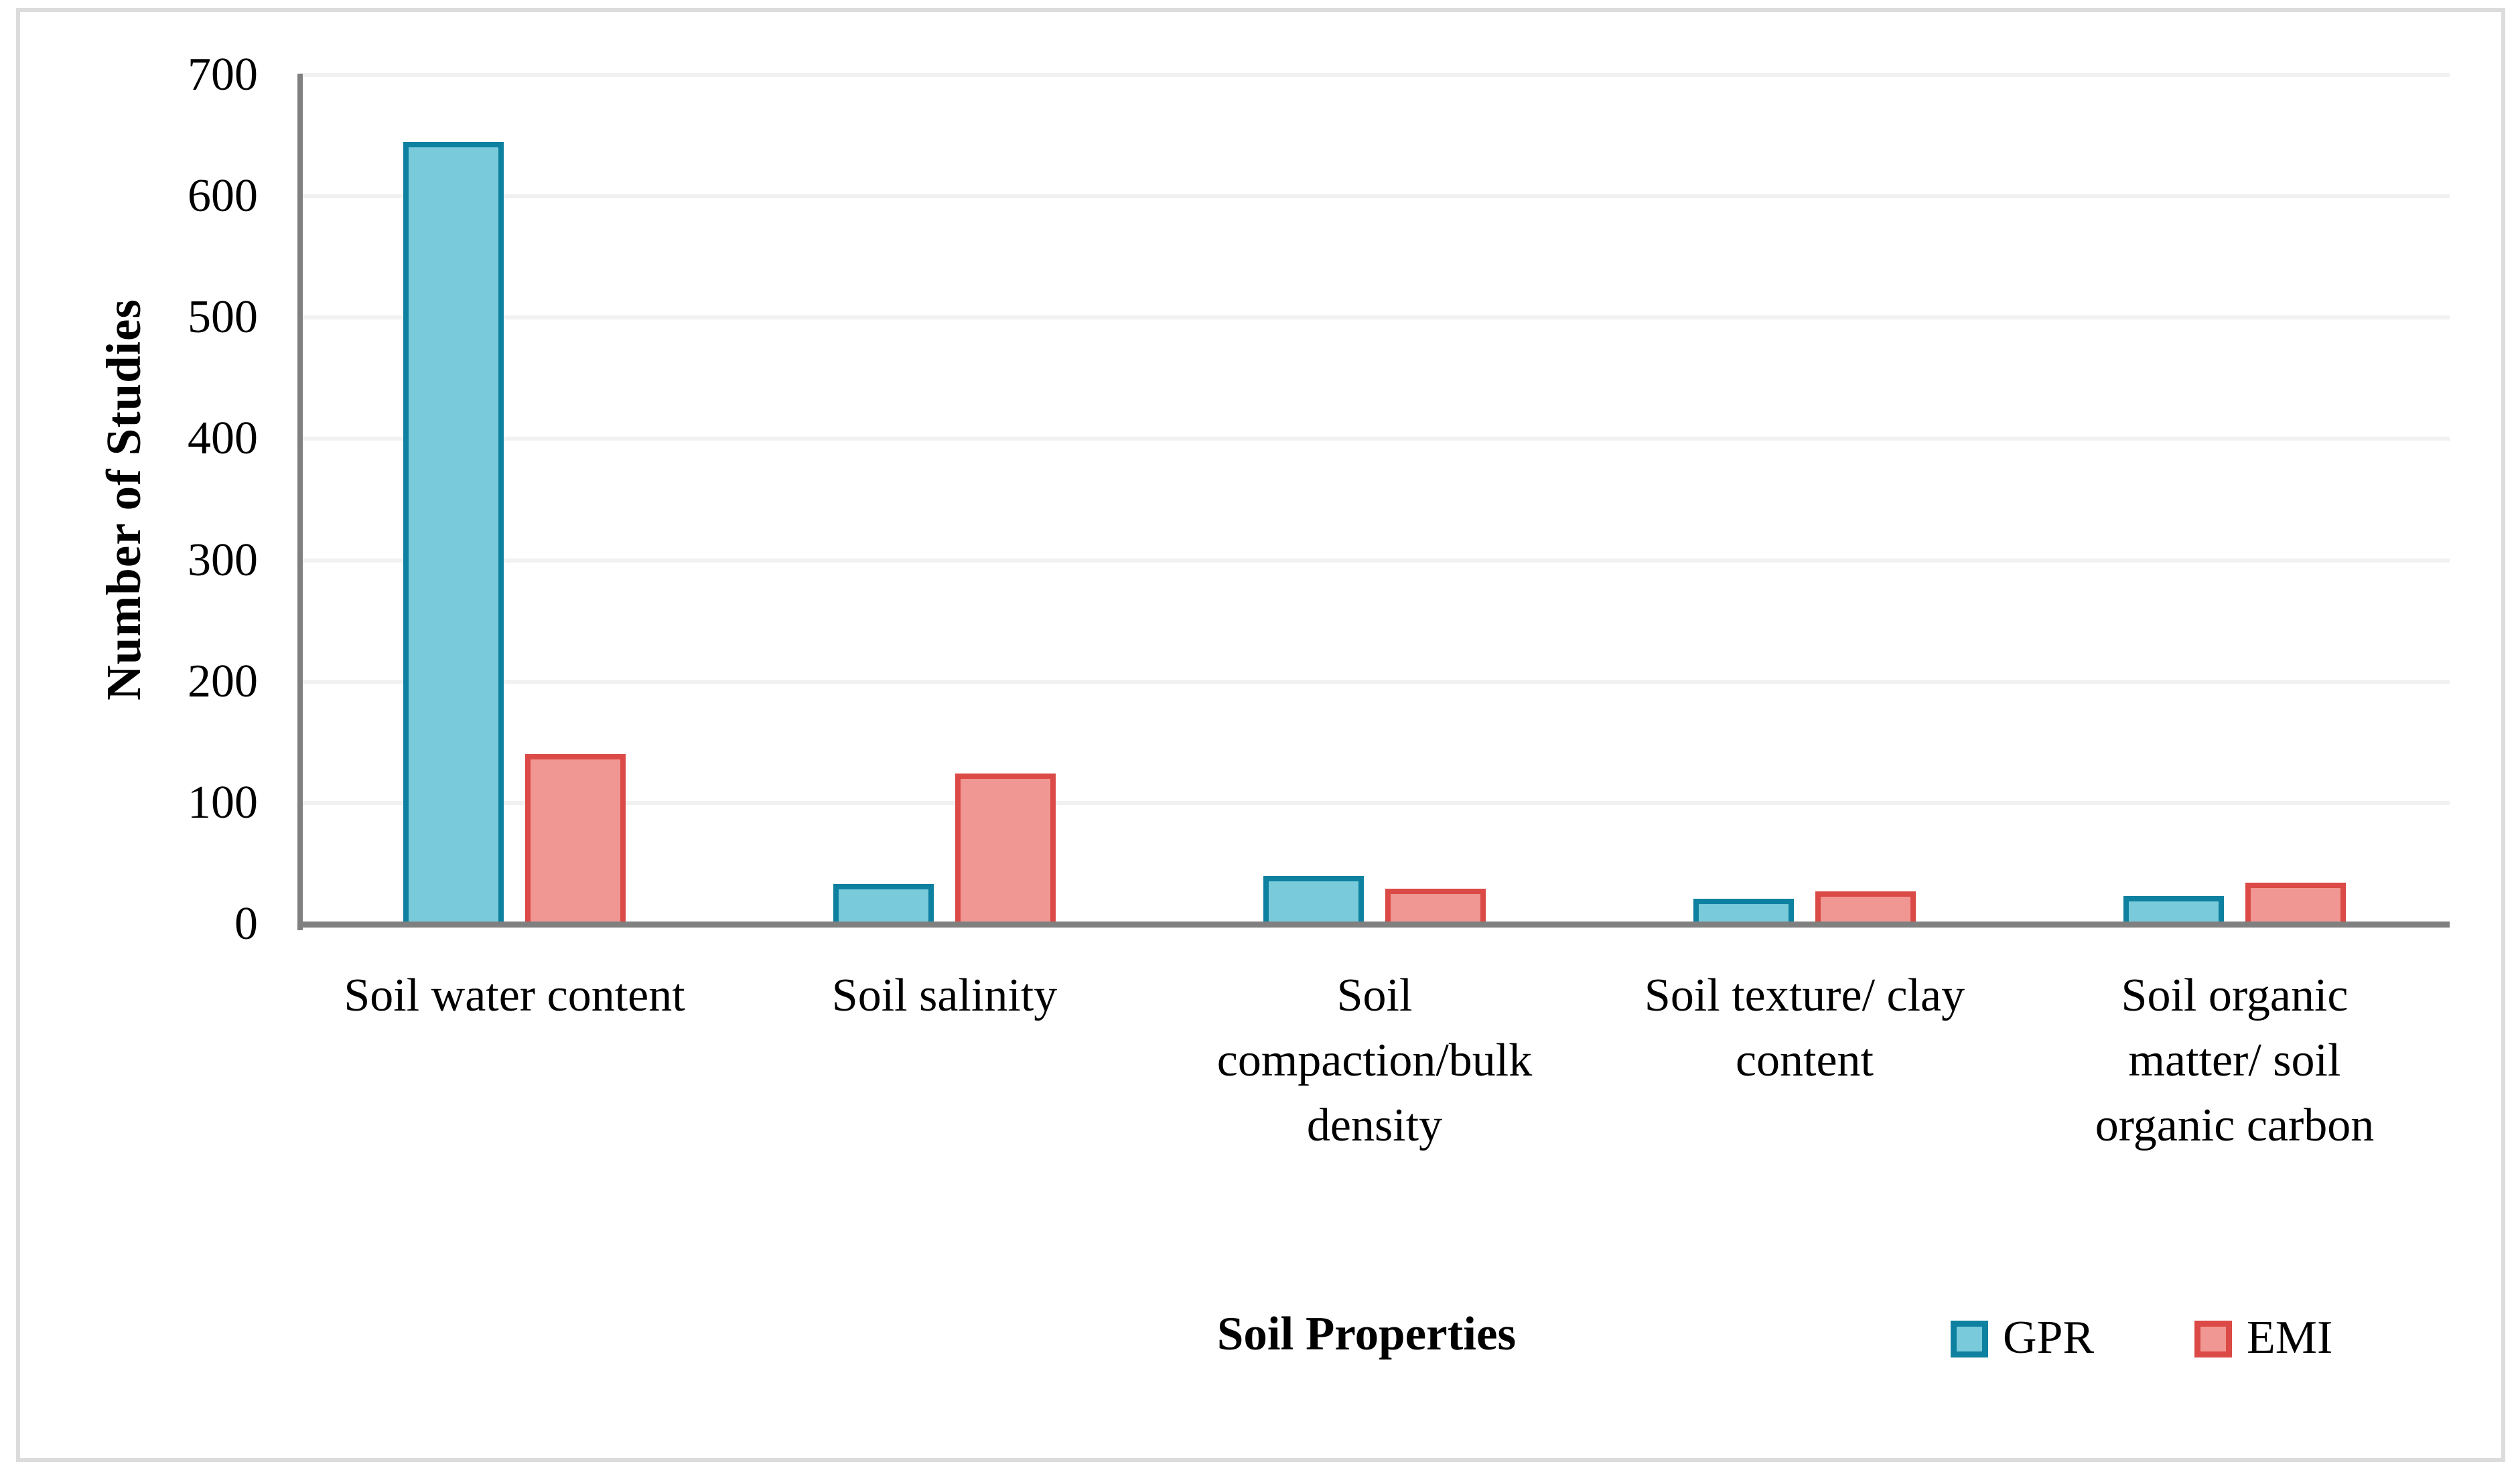 The height and width of the screenshot is (1470, 2520). Describe the element at coordinates (2235, 1125) in the screenshot. I see `category-label-line: organic carbon` at that location.